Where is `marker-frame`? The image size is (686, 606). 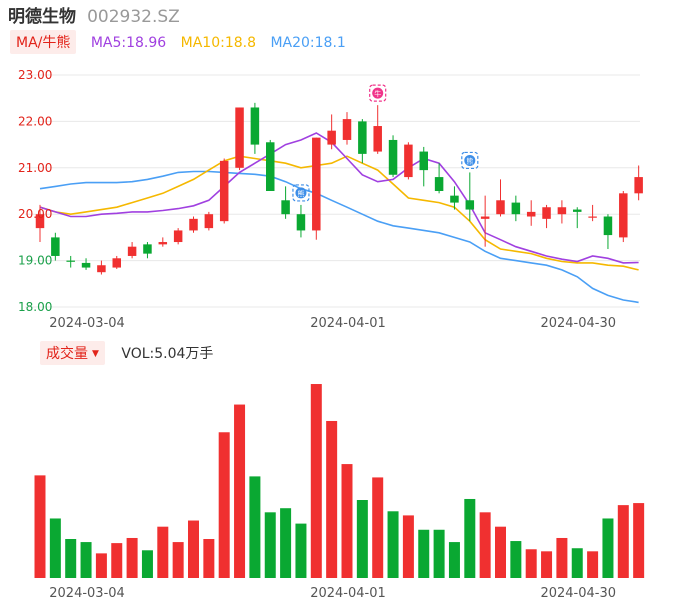 marker-frame is located at coordinates (470, 160).